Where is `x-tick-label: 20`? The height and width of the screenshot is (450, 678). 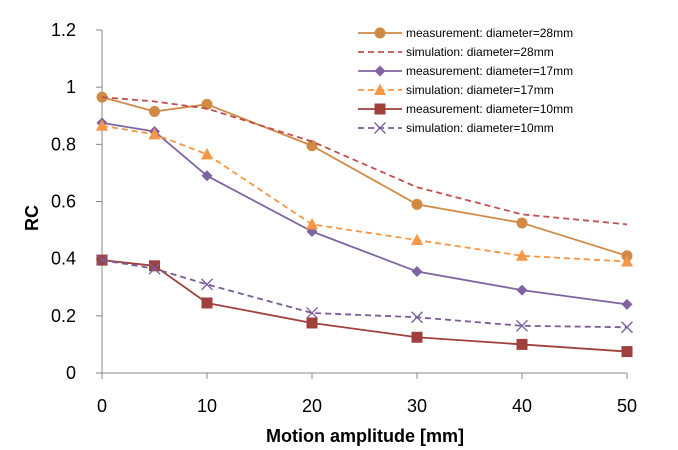 x-tick-label: 20 is located at coordinates (312, 406).